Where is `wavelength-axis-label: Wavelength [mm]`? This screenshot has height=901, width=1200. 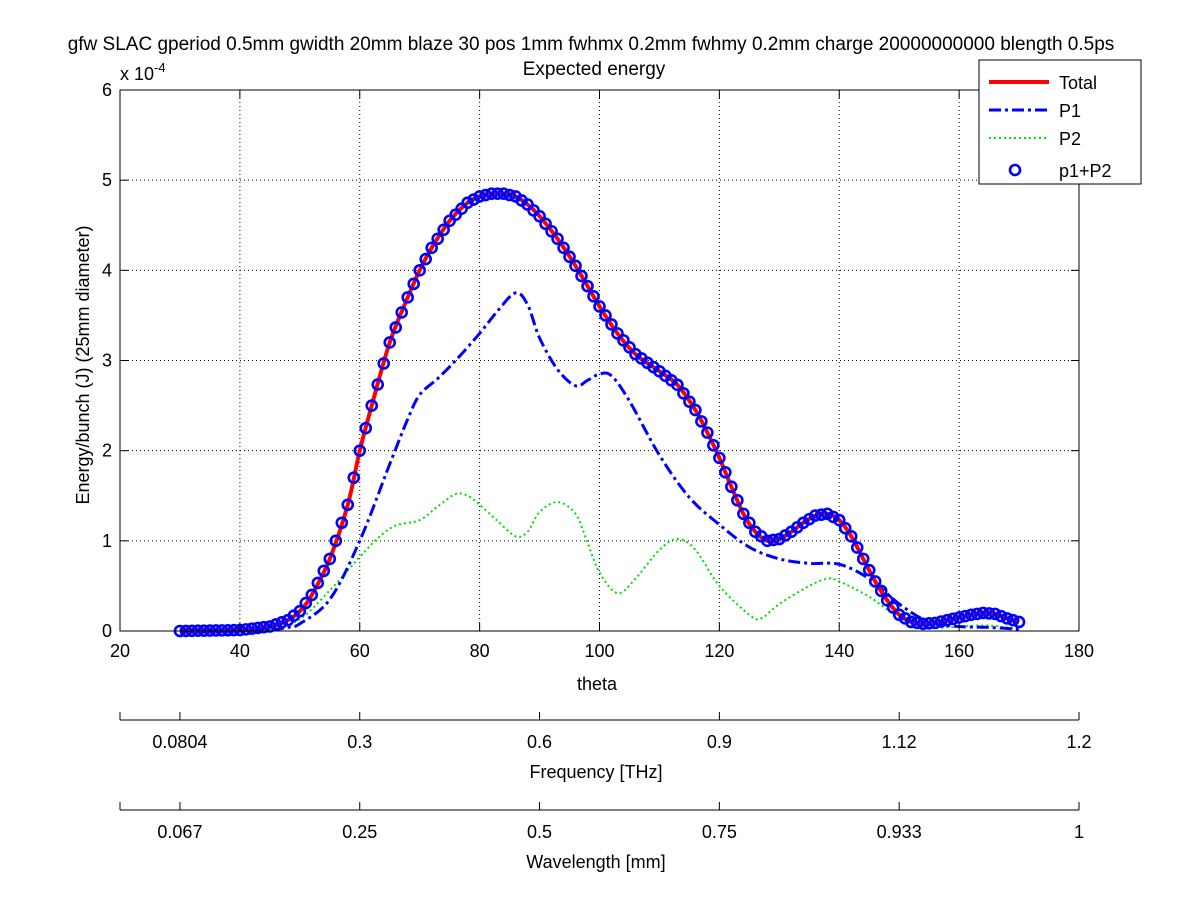 wavelength-axis-label: Wavelength [mm] is located at coordinates (595, 862).